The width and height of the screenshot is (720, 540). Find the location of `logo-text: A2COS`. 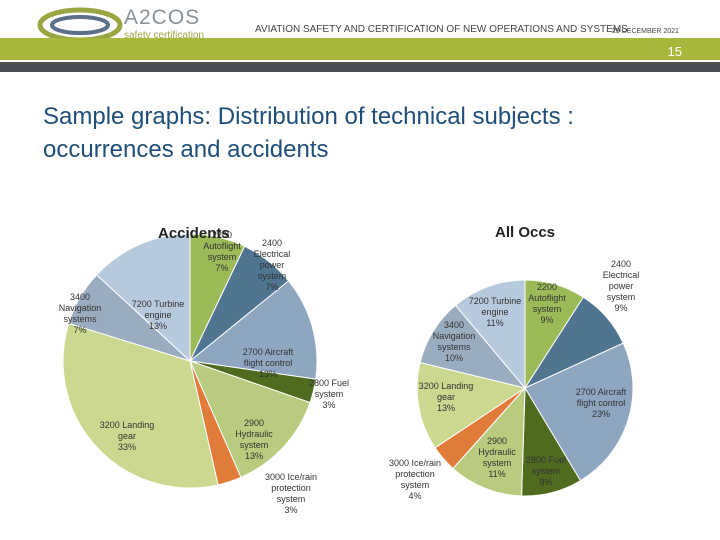

logo-text: A2COS is located at coordinates (162, 17).